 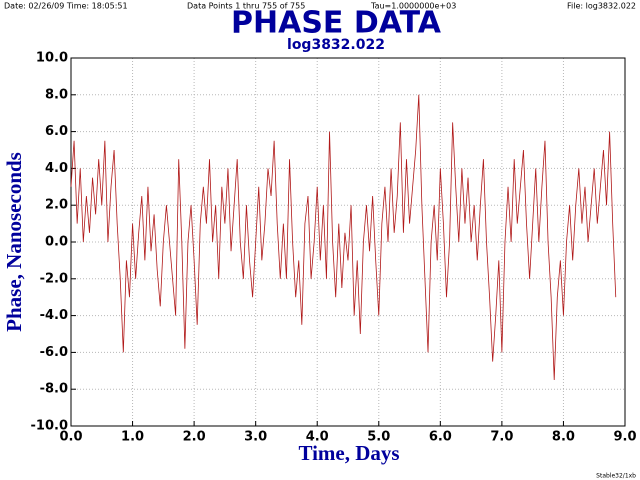 I want to click on chart-subtitle: log3832.022, so click(x=336, y=45).